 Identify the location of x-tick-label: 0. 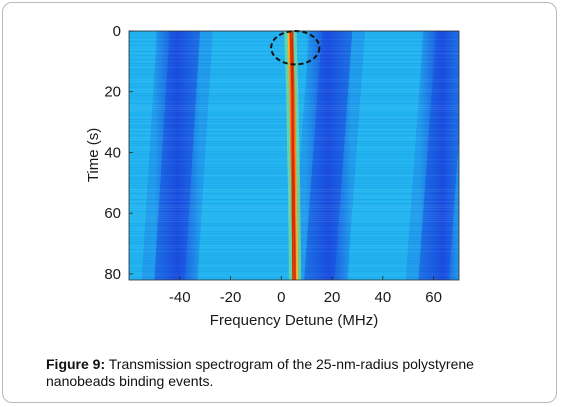
(281, 297).